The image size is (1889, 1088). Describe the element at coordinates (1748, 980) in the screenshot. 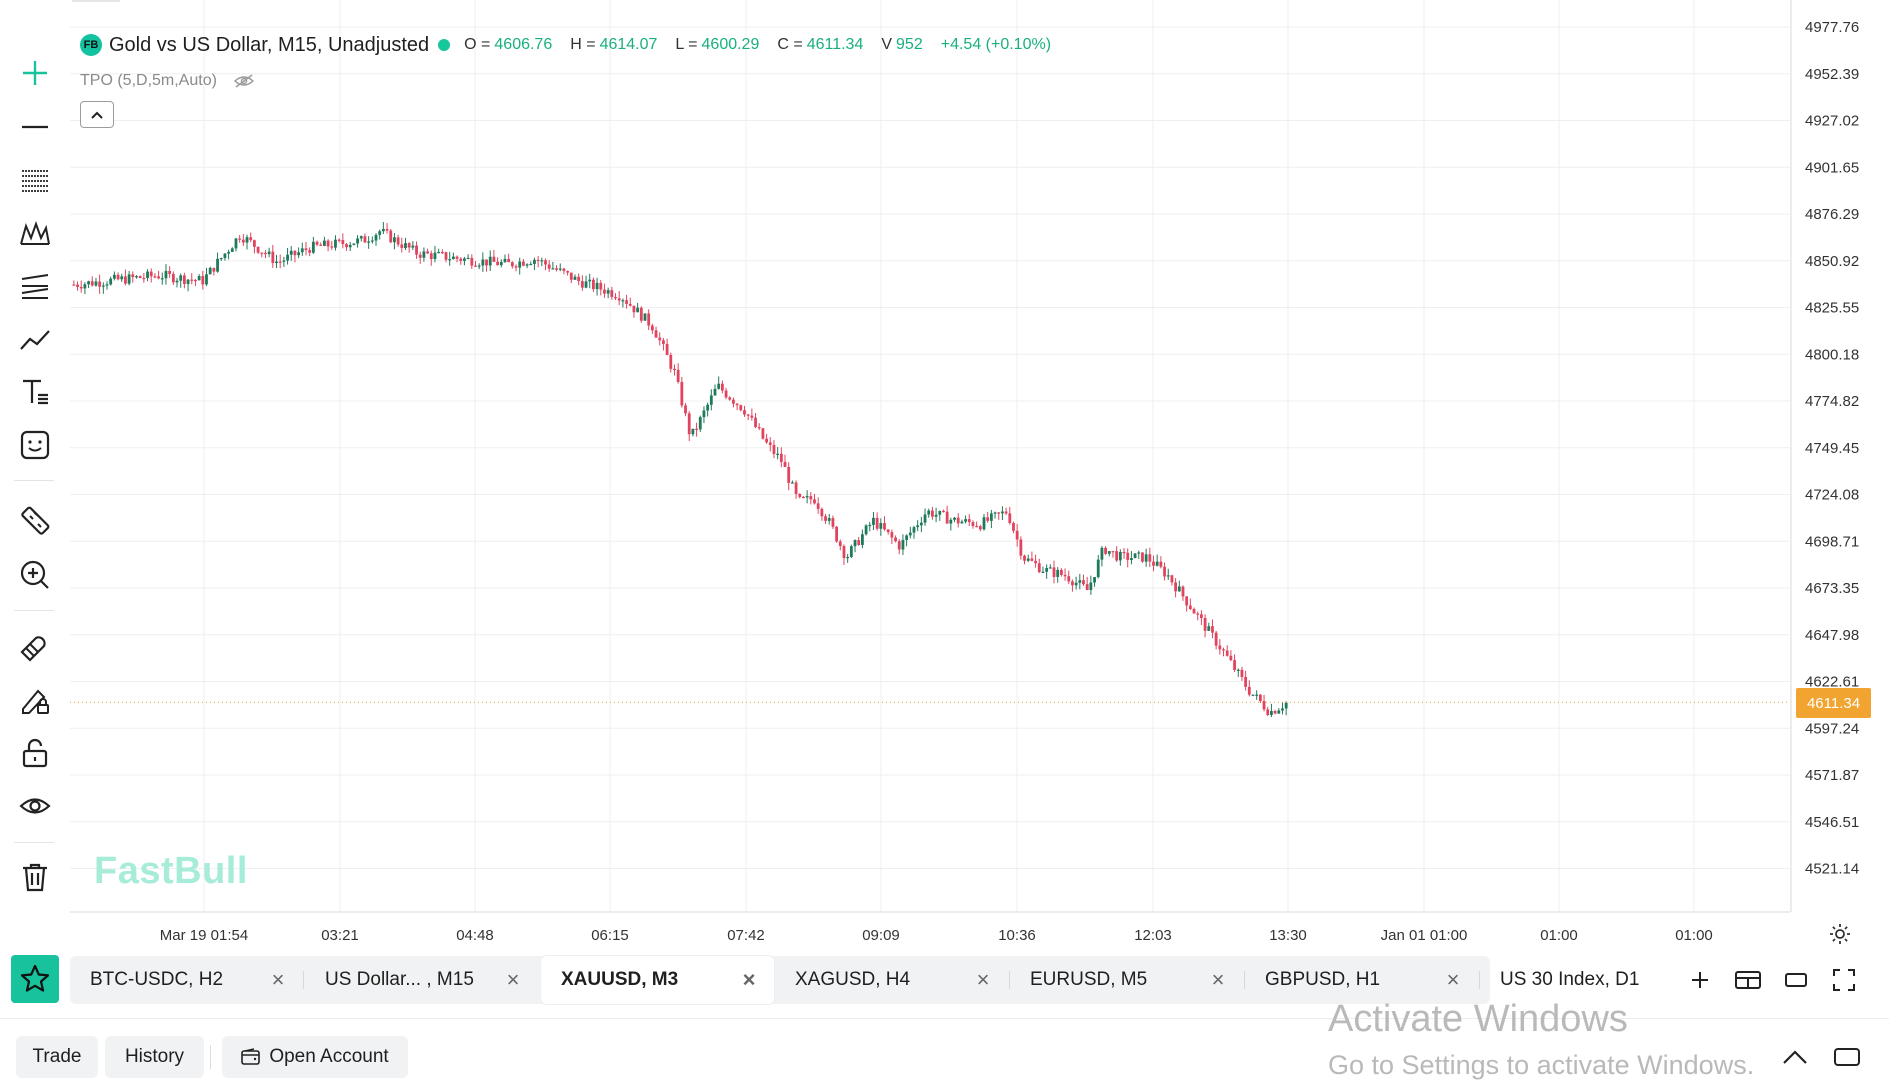

I see `layout-button` at that location.